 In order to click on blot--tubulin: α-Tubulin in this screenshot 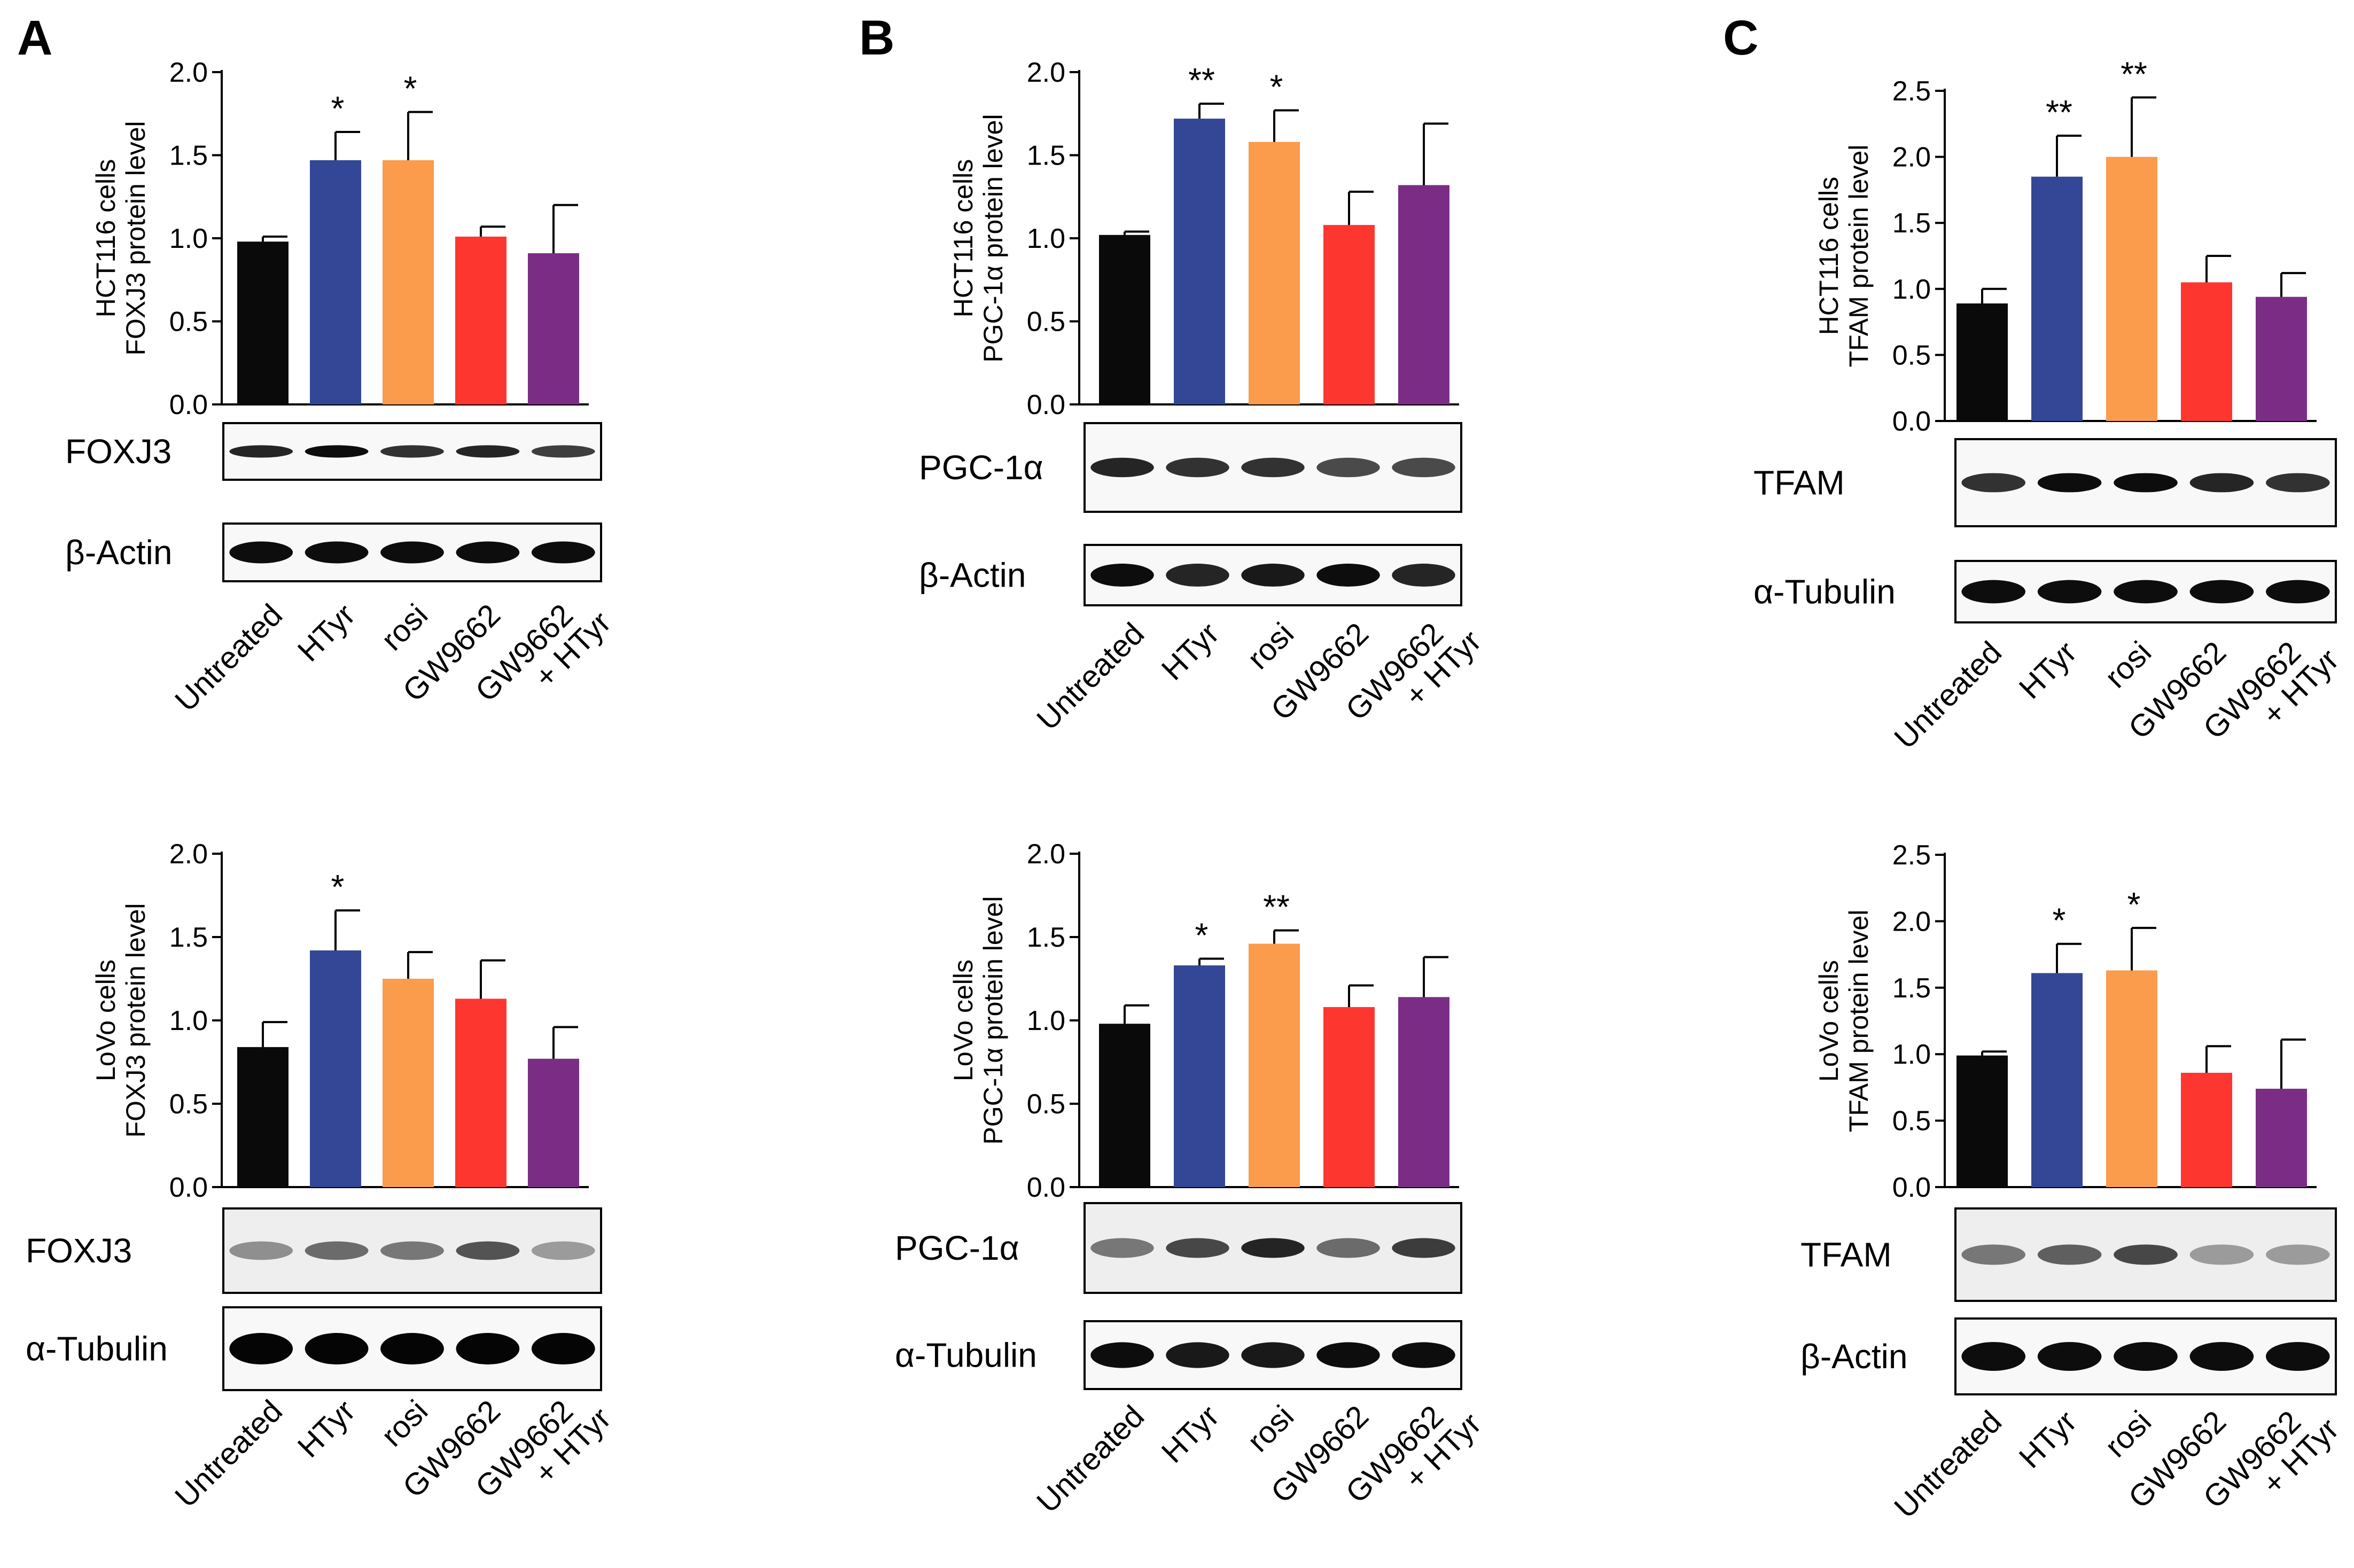, I will do `click(1178, 1355)`.